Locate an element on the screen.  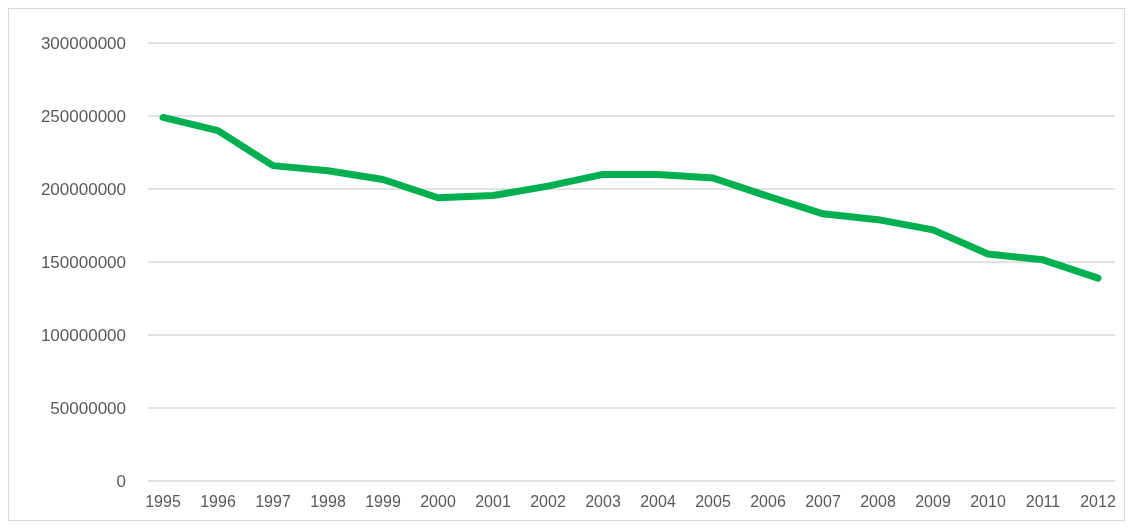
x-tick-label: 1995 is located at coordinates (163, 501).